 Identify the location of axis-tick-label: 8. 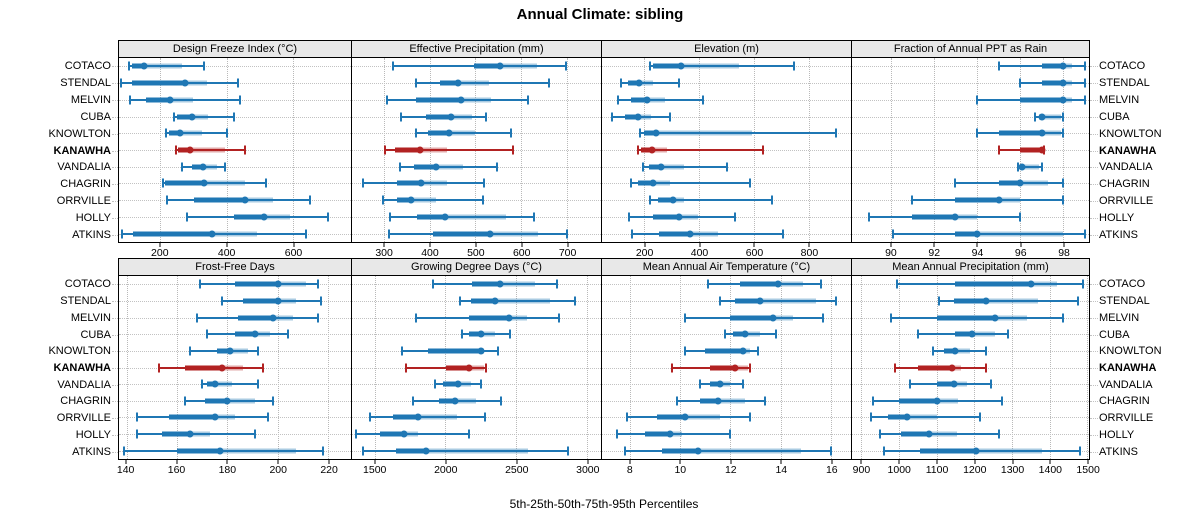
(629, 470).